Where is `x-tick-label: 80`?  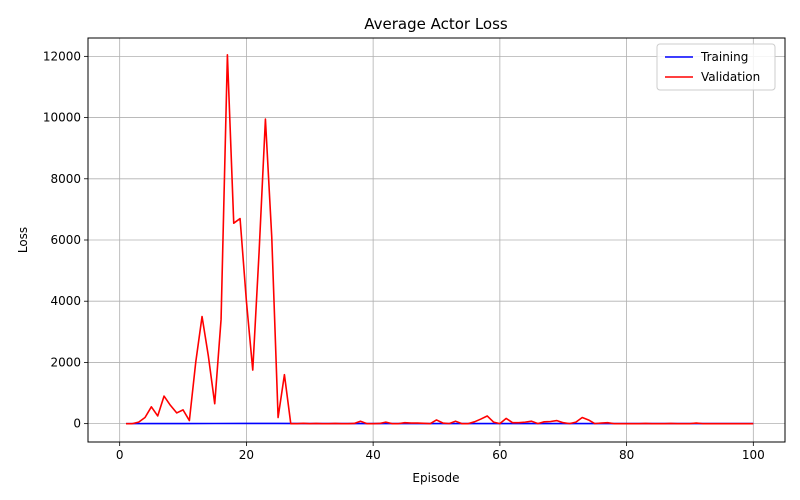
x-tick-label: 80 is located at coordinates (626, 455).